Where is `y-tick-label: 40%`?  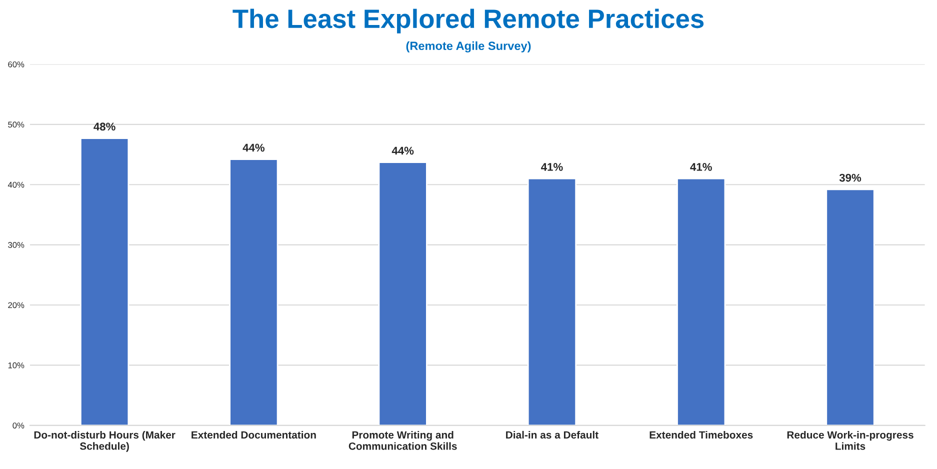 y-tick-label: 40% is located at coordinates (16, 185).